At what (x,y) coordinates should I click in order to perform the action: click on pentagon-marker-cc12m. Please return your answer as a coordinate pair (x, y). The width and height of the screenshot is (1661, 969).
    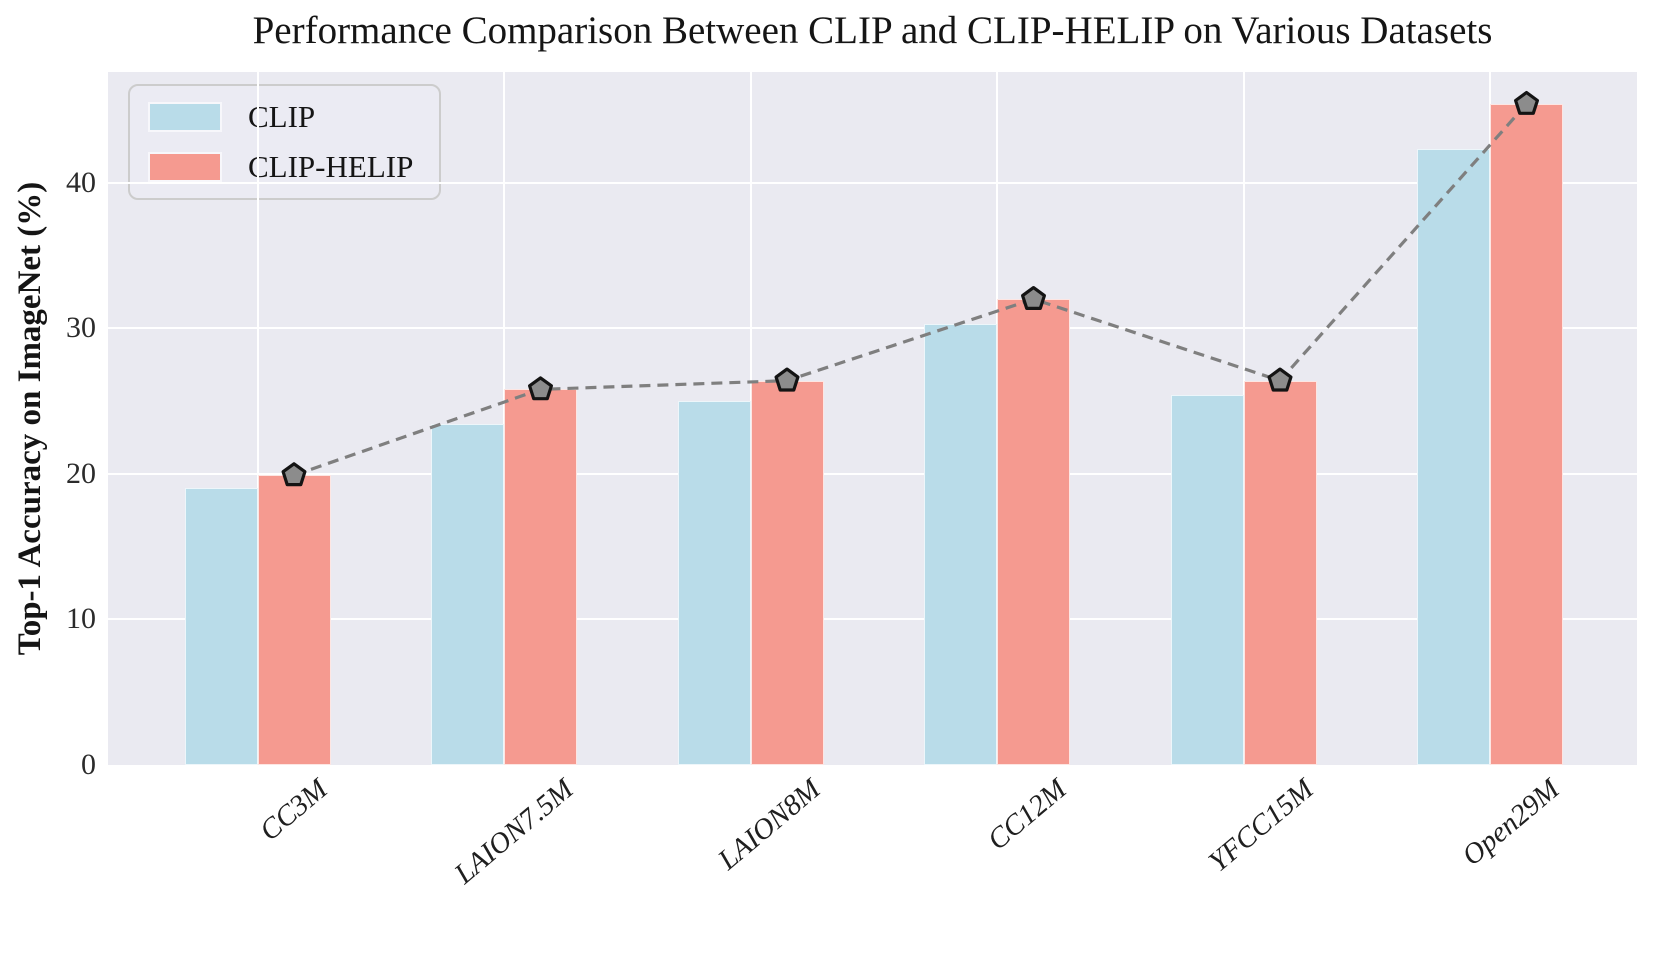
    Looking at the image, I should click on (1033, 298).